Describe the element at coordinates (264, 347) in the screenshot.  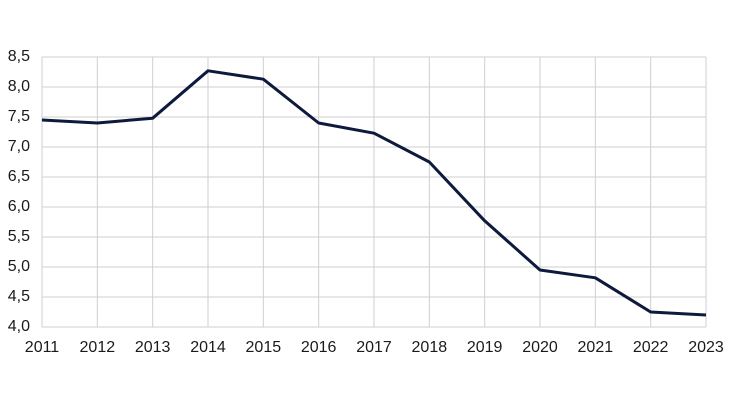
I see `x-tick-label: 2015` at that location.